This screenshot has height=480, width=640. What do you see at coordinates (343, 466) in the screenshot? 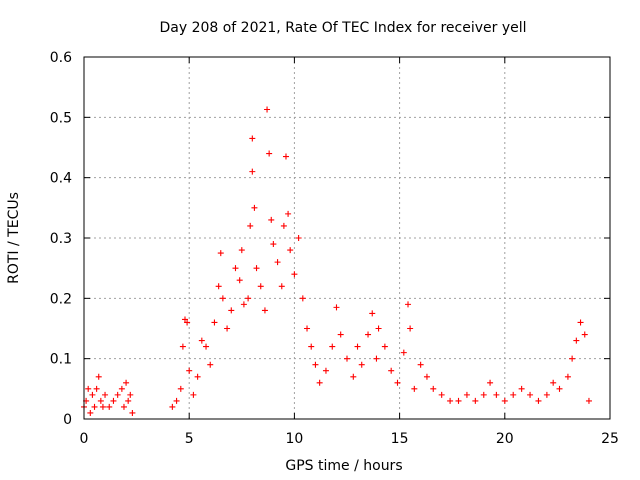
I see `x-axis-label: GPS time / hours` at bounding box center [343, 466].